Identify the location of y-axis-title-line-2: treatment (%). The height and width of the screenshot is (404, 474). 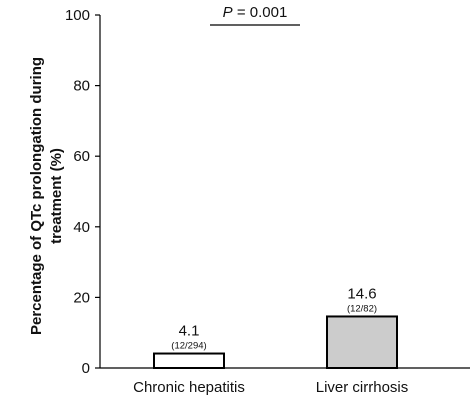
(56, 196).